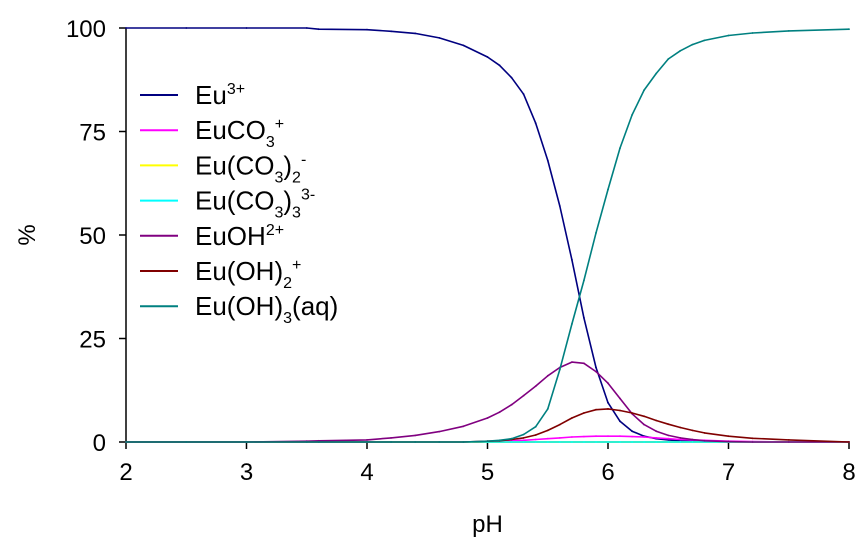  I want to click on legend-label-part: Eu, so click(211, 95).